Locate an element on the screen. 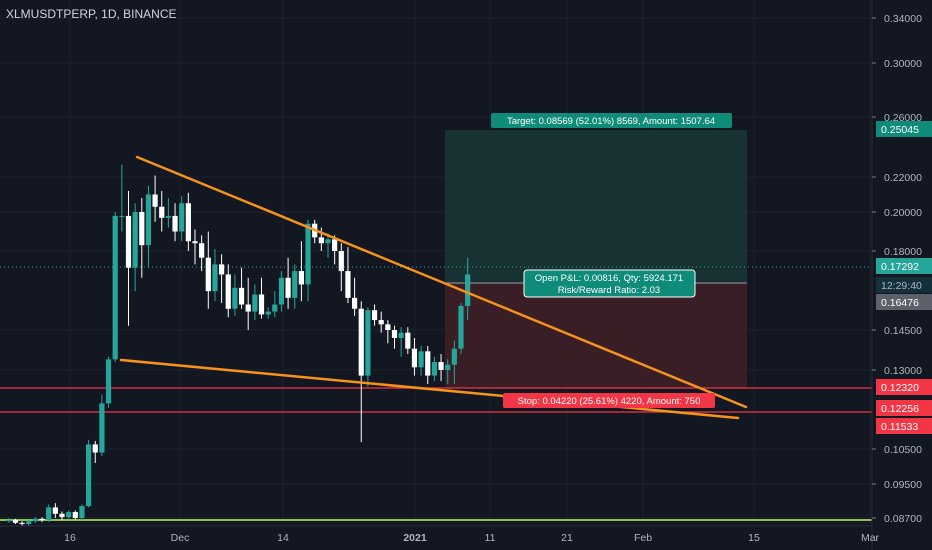  time-axis: 16 Dec 14 2021 11 21 Feb 15 Mar is located at coordinates (440, 534).